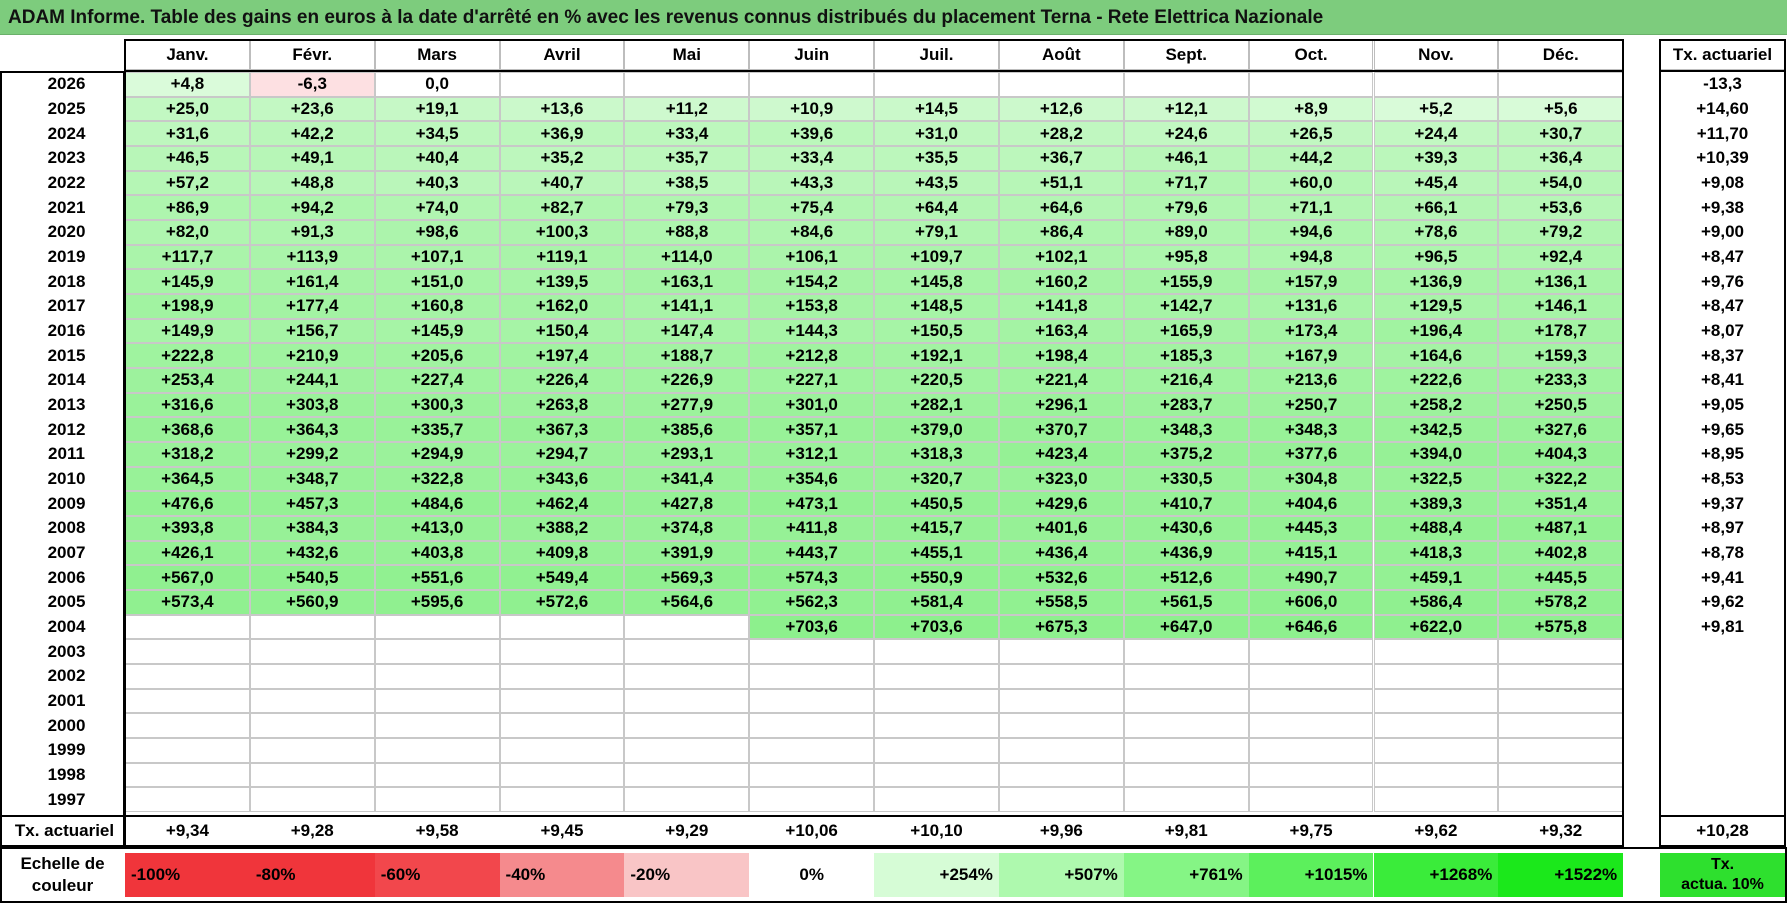 The width and height of the screenshot is (1787, 912). What do you see at coordinates (1722, 158) in the screenshot?
I see `rate-cell: +10,39` at bounding box center [1722, 158].